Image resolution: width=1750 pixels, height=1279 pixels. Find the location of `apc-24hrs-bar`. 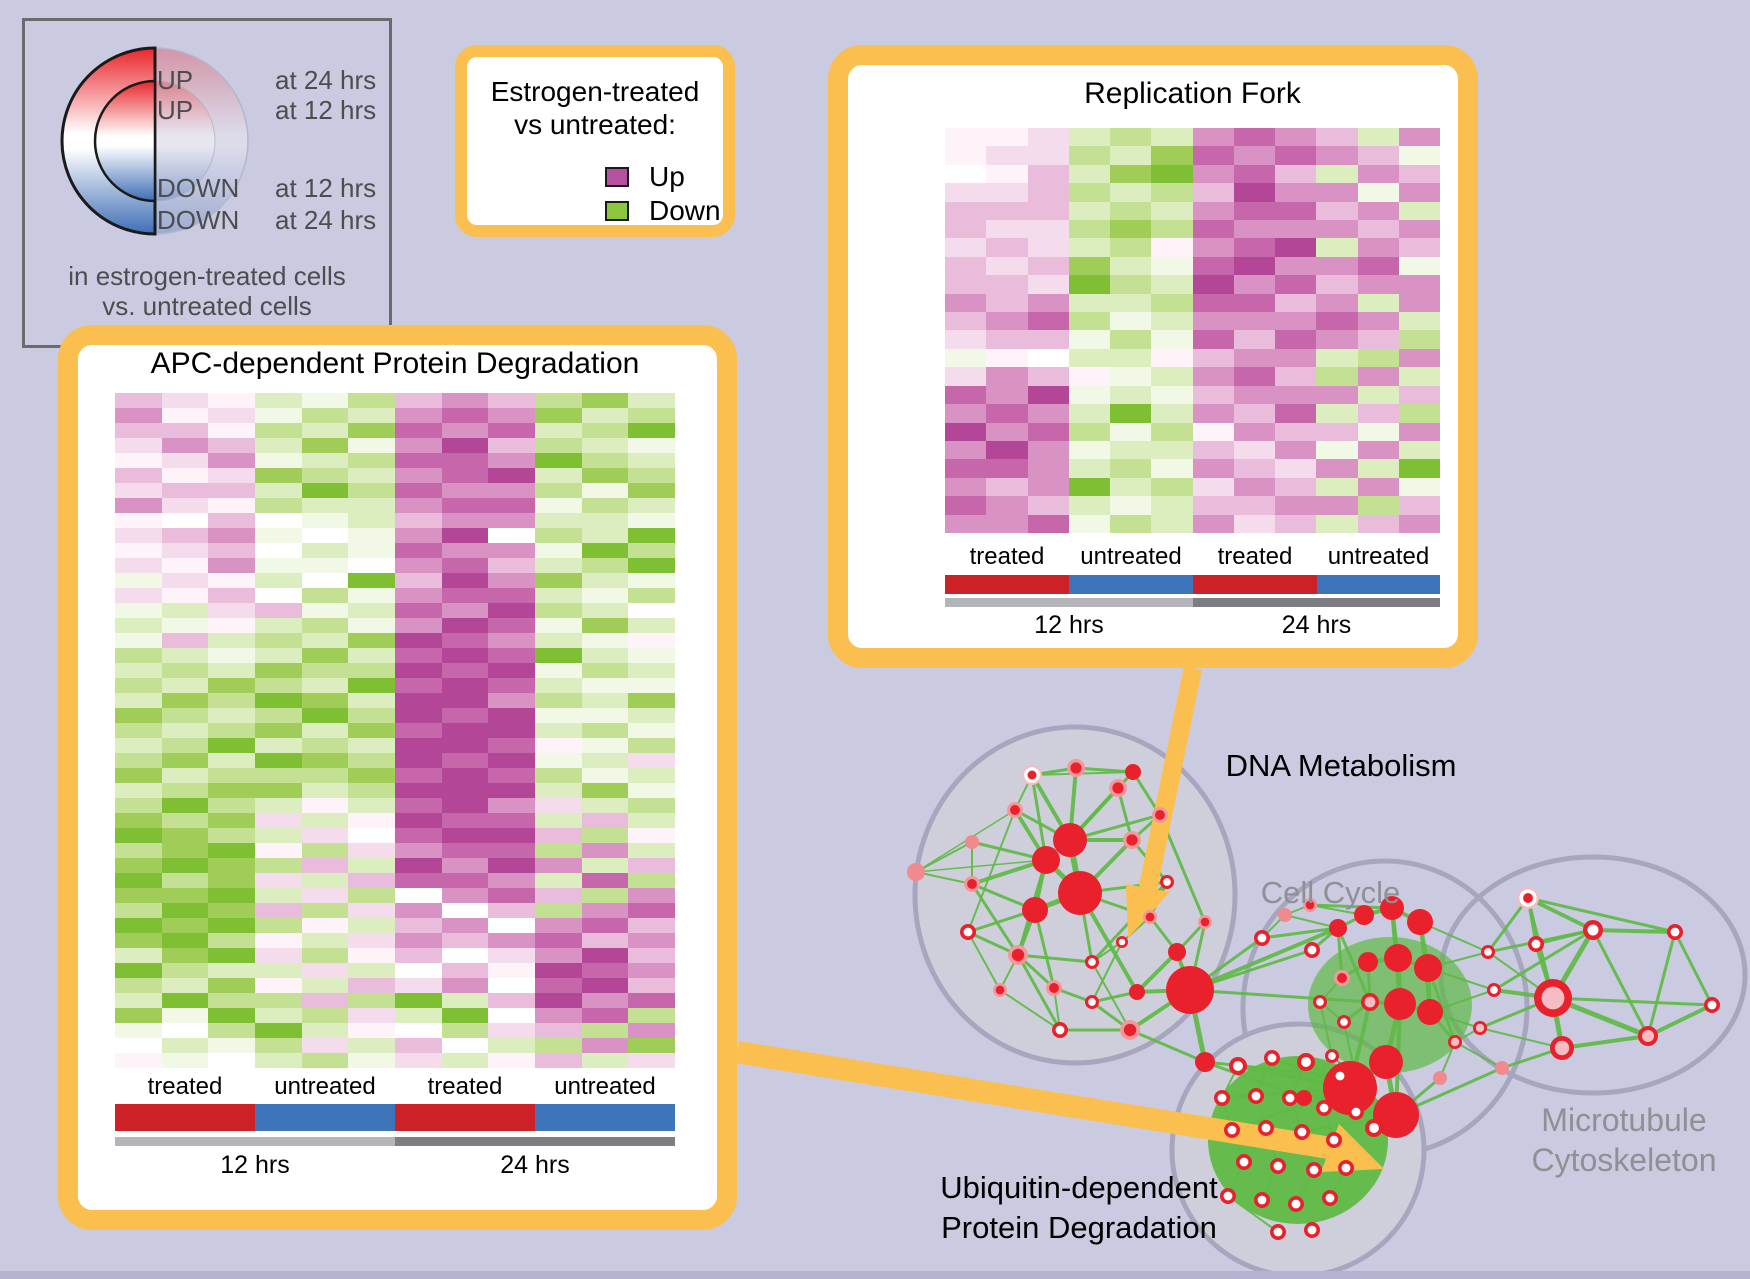

apc-24hrs-bar is located at coordinates (535, 1141).